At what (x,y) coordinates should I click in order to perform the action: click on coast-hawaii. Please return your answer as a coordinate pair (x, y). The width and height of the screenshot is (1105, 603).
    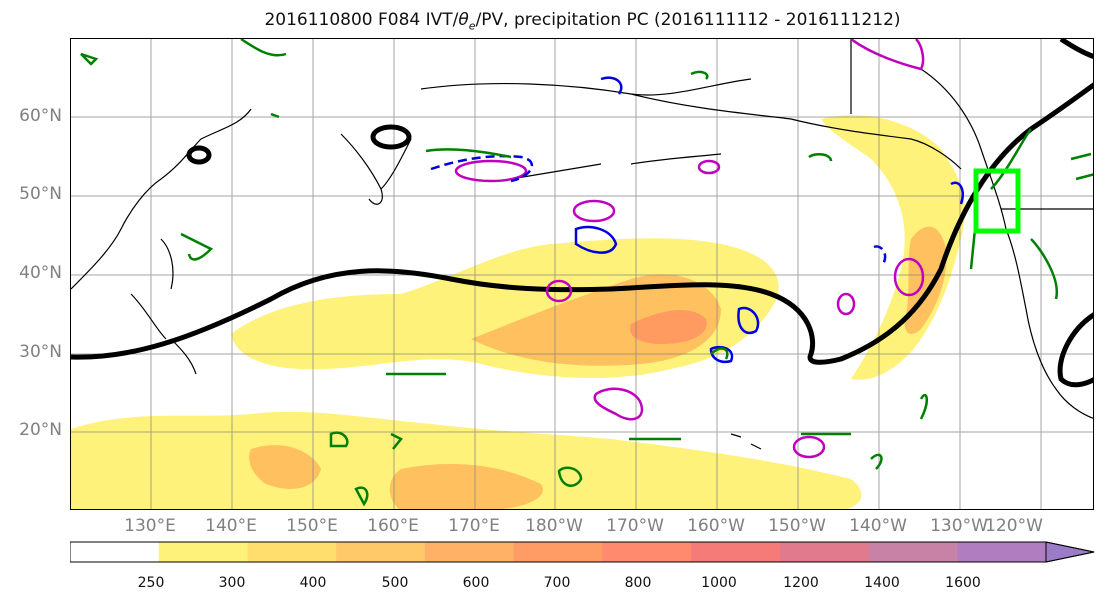
    Looking at the image, I should click on (746, 441).